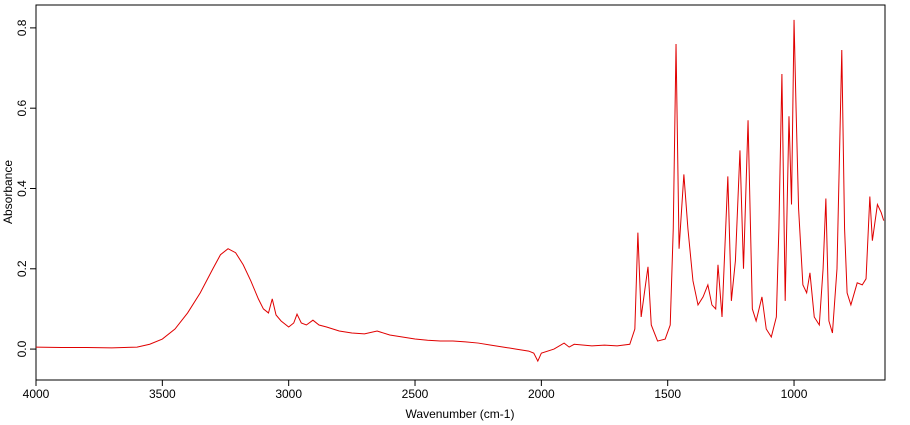 Image resolution: width=910 pixels, height=425 pixels. I want to click on x-tick-label: 3500, so click(162, 394).